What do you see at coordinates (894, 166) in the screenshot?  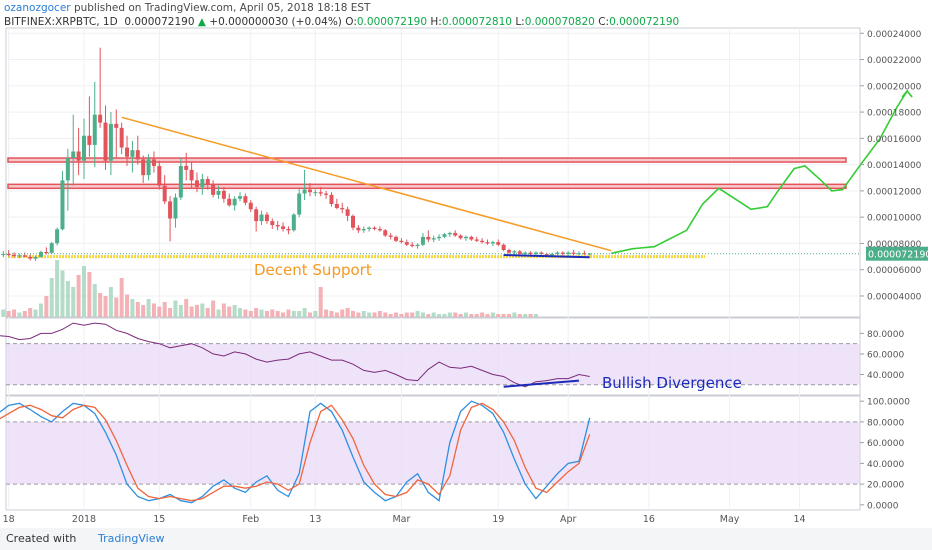 I see `y-tick-label: 0.00014000` at bounding box center [894, 166].